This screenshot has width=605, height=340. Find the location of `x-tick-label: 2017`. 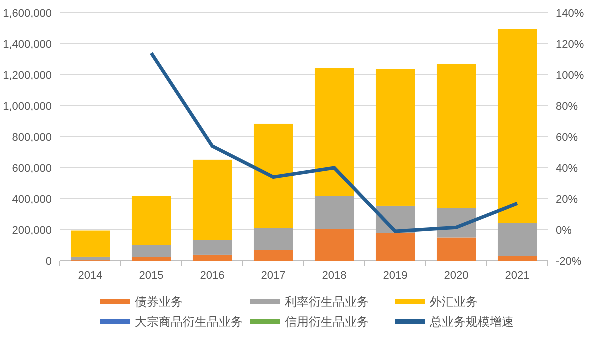

x-tick-label: 2017 is located at coordinates (273, 276).